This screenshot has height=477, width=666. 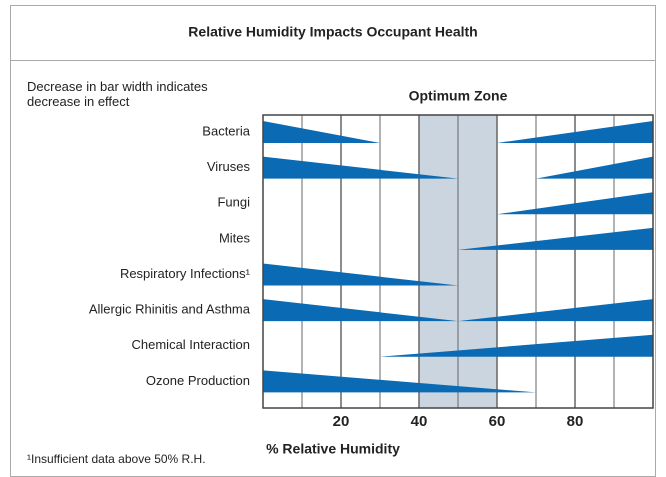 I want to click on category-label: Viruses, so click(x=229, y=166).